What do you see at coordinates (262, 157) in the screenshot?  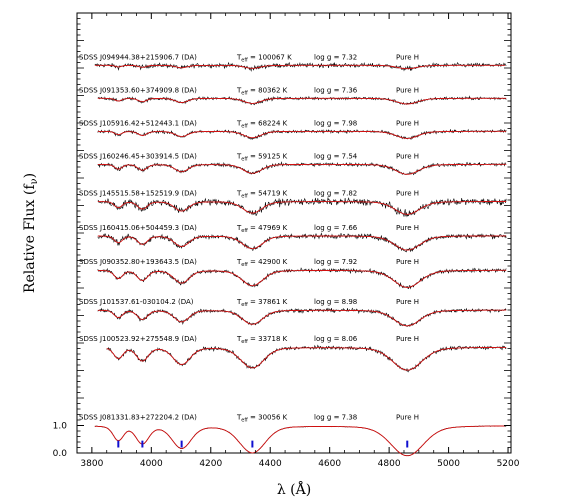 I see `spectrum-teff: Teff = 59125 K` at bounding box center [262, 157].